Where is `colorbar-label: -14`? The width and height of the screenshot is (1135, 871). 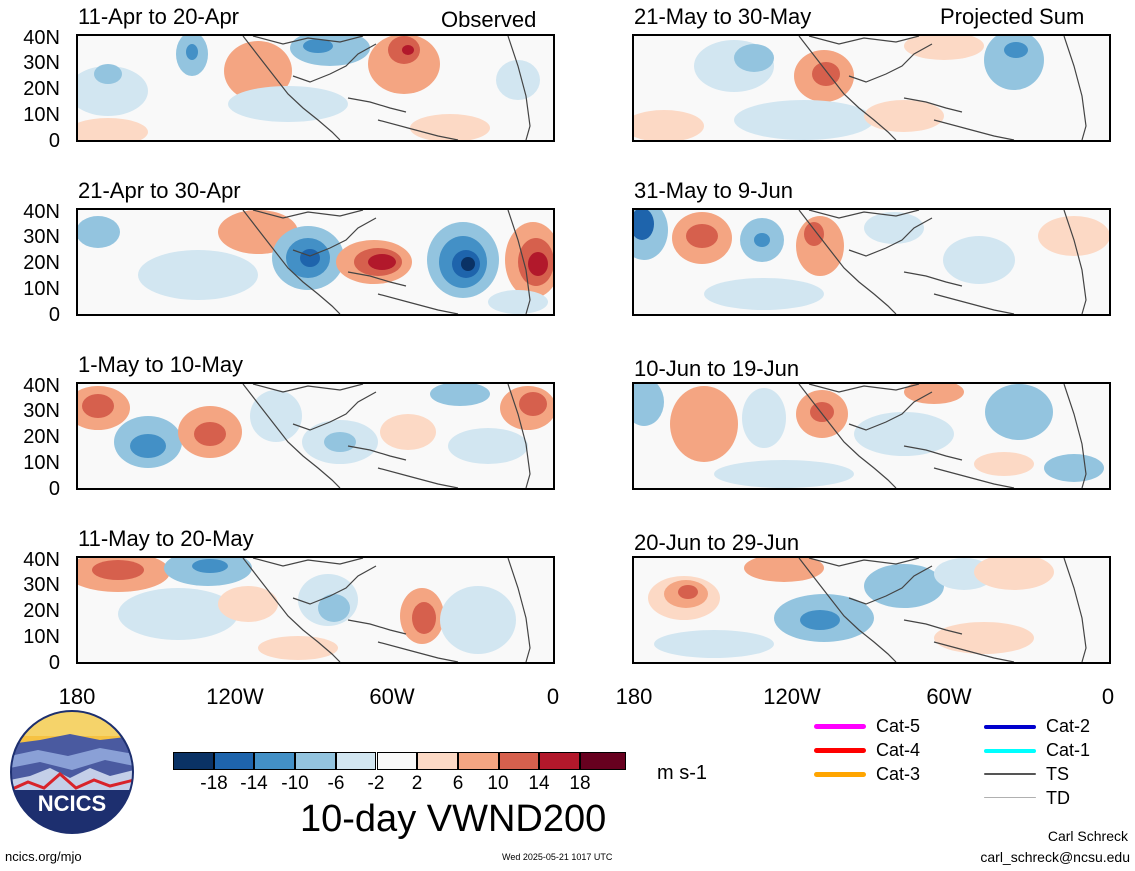
colorbar-label: -14 is located at coordinates (254, 783).